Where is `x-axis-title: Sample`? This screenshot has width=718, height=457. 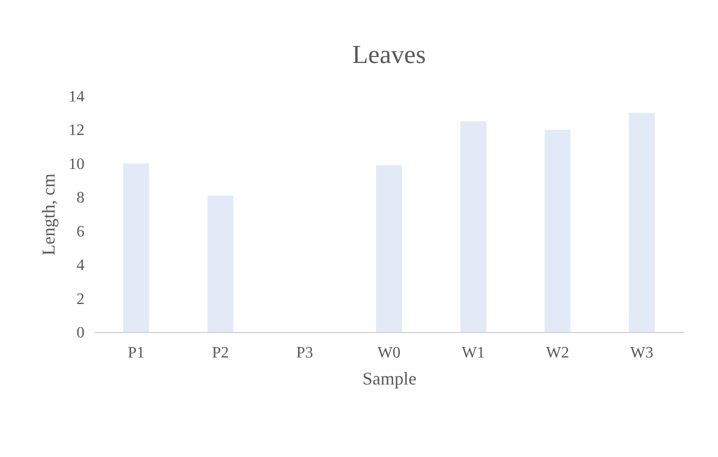 x-axis-title: Sample is located at coordinates (389, 378).